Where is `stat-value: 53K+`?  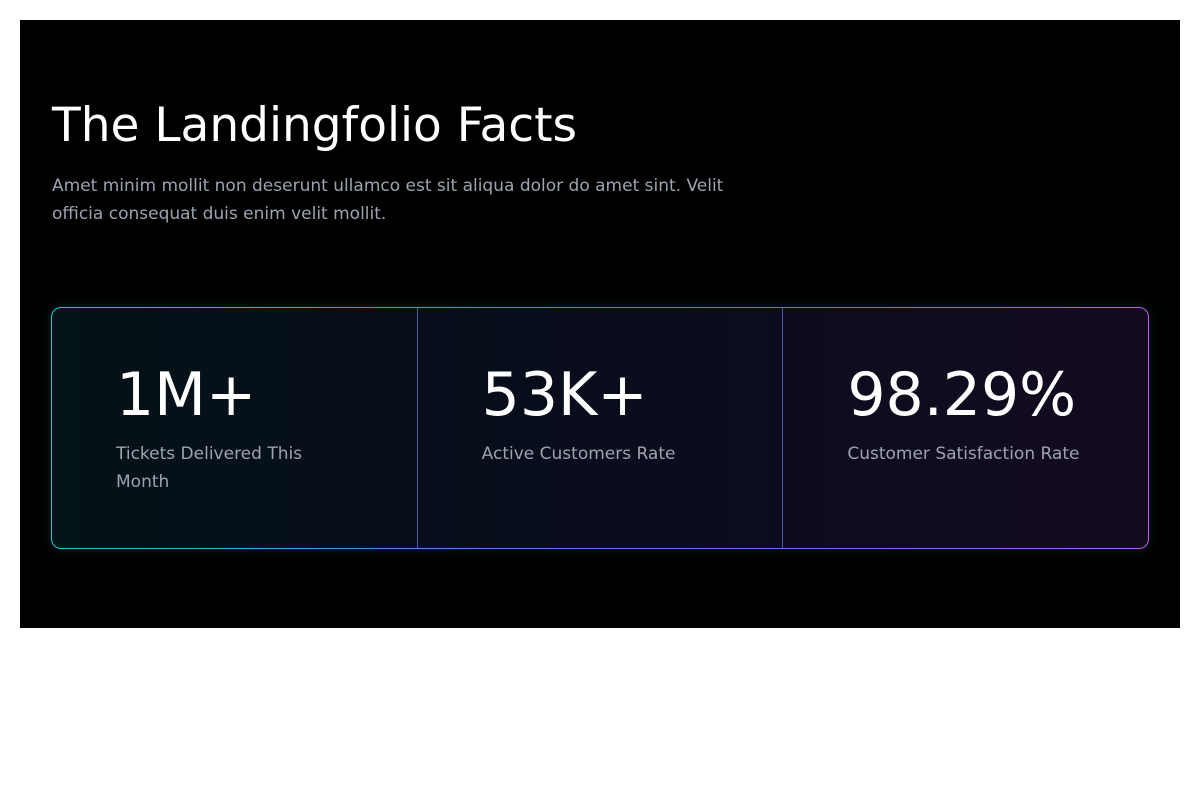 stat-value: 53K+ is located at coordinates (564, 395).